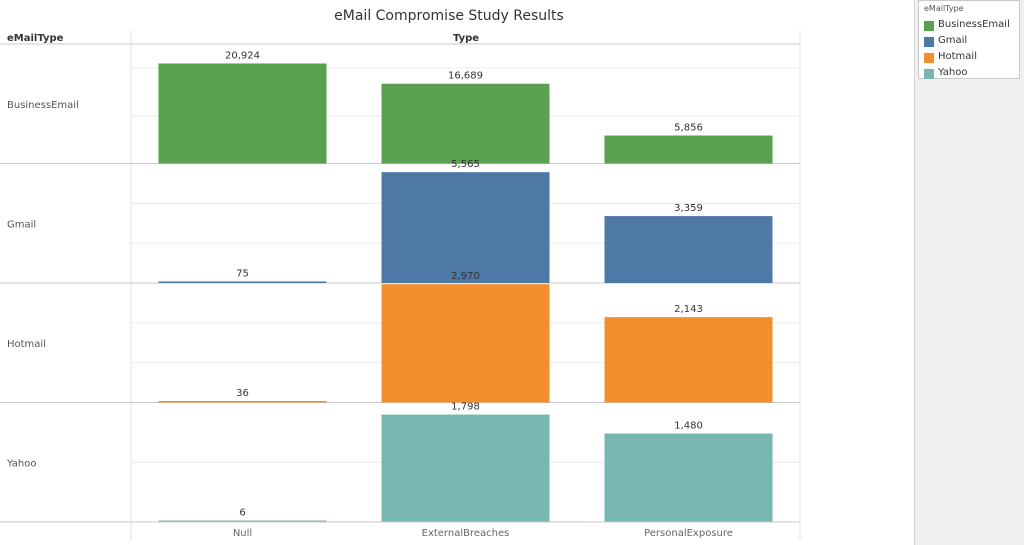  I want to click on column-header: Type, so click(466, 38).